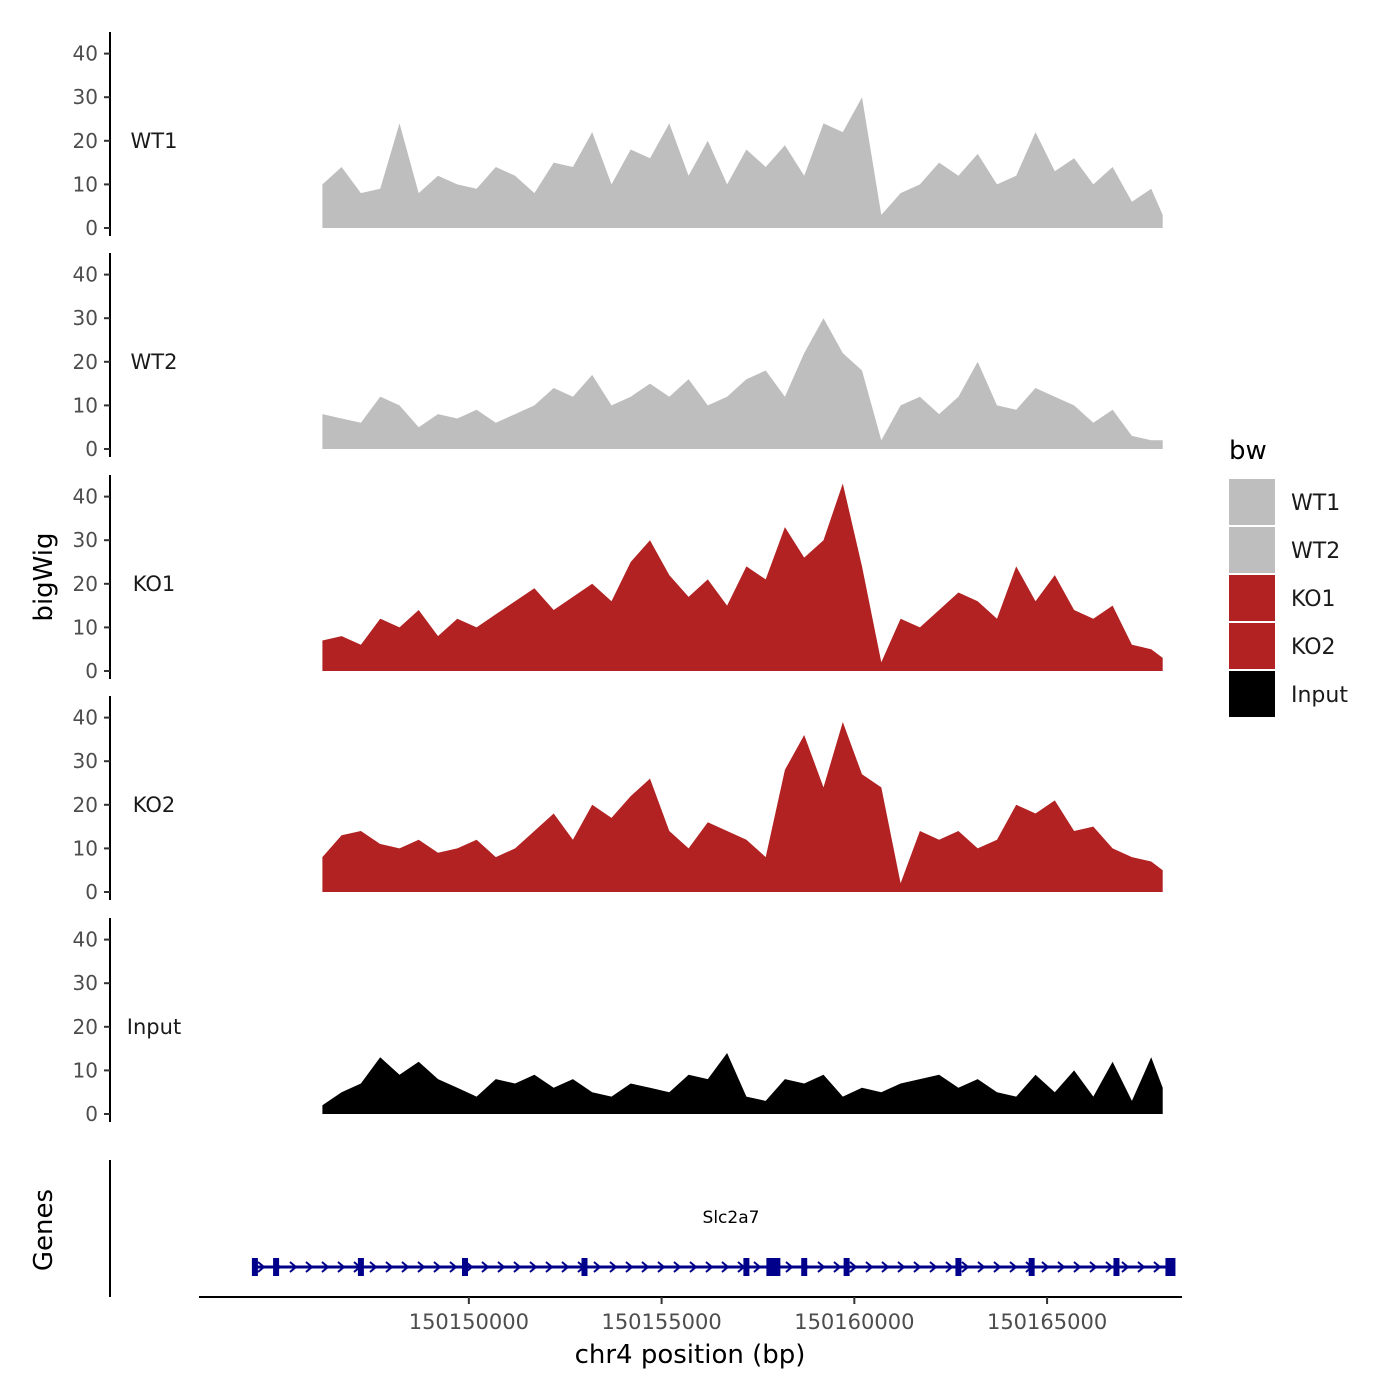 This screenshot has height=1400, width=1400. I want to click on x-axis-title: chr4 position (bp), so click(690, 1355).